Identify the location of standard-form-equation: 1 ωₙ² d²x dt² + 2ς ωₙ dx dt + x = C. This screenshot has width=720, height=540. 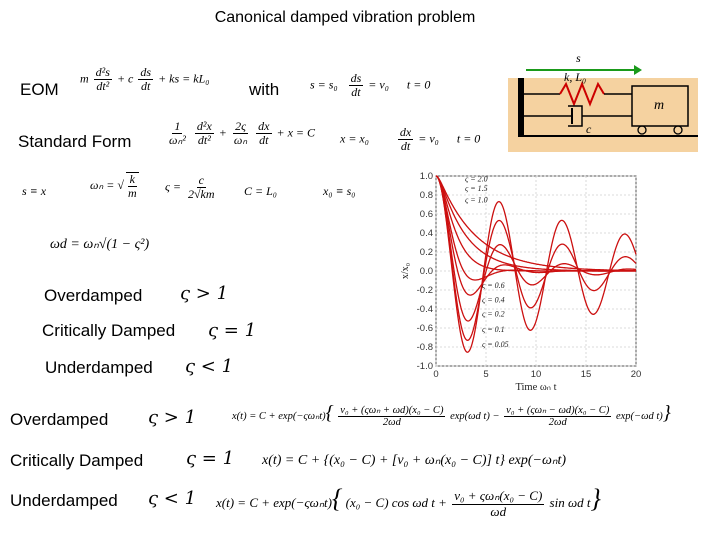
(242, 133).